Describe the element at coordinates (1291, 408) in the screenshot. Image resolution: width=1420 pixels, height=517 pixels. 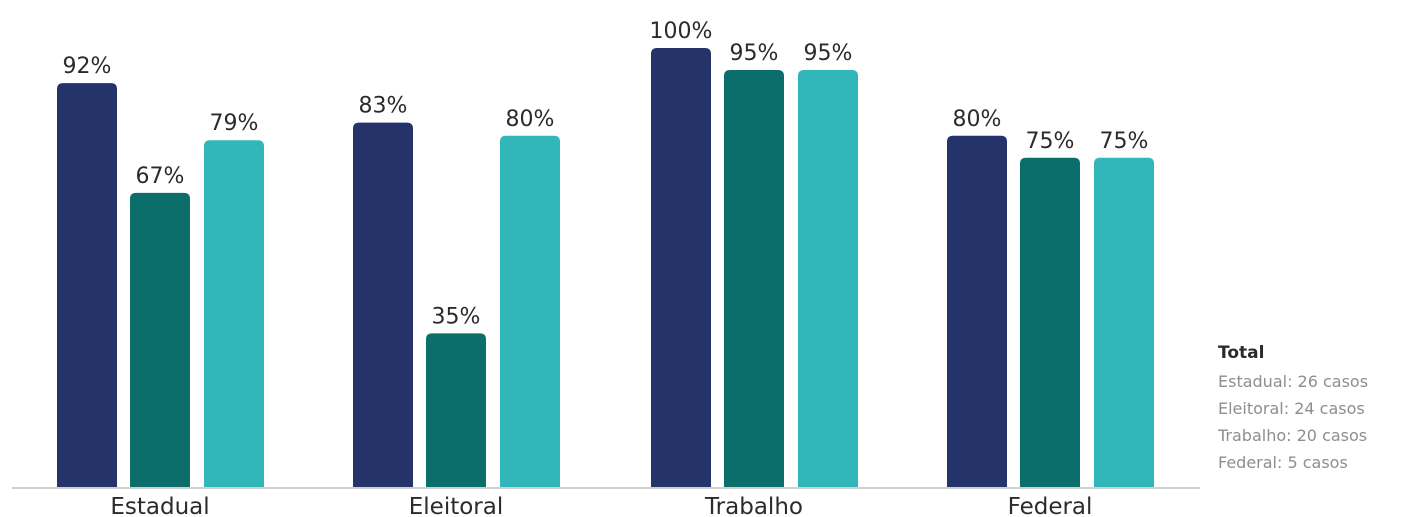
I see `totals-item-eleitoral: Eleitoral: 24 casos` at that location.